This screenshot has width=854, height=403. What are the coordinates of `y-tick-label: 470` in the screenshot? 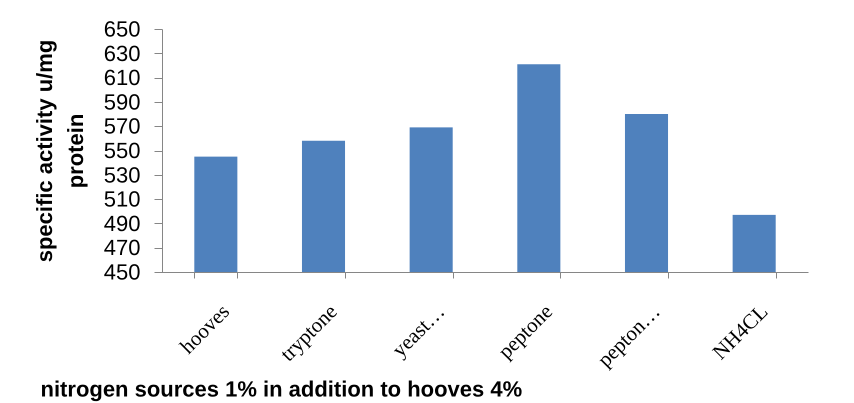 It's located at (122, 247).